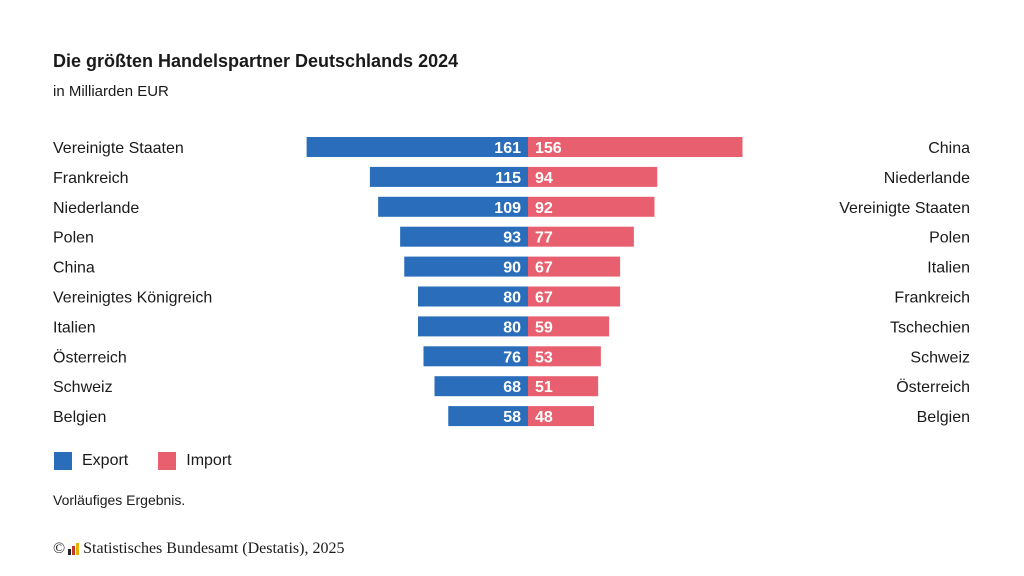  Describe the element at coordinates (943, 417) in the screenshot. I see `import-category-label: Belgien` at that location.